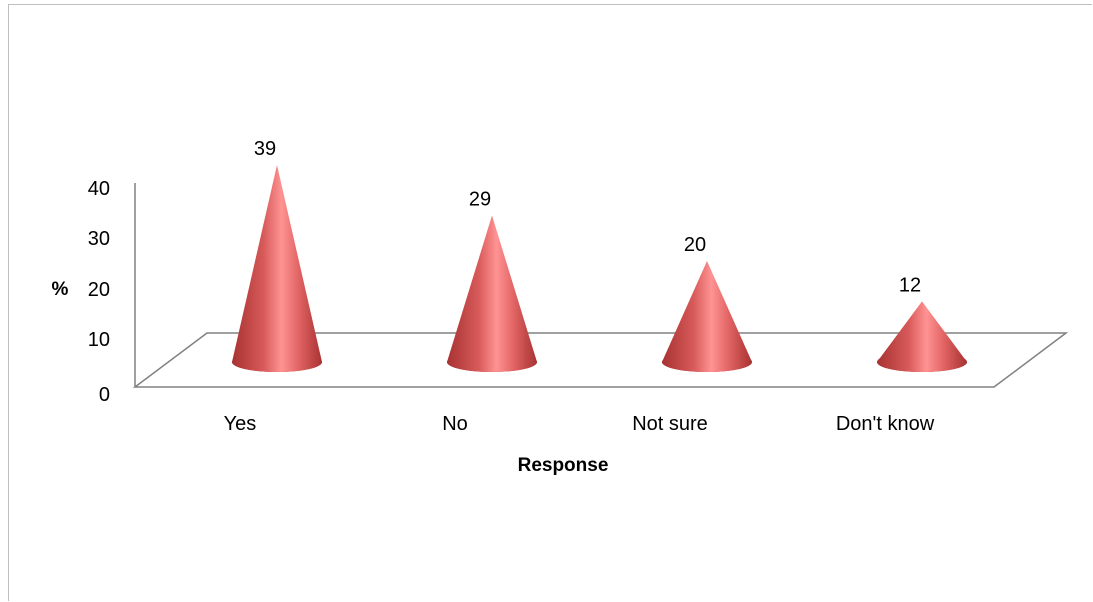 The width and height of the screenshot is (1093, 602). Describe the element at coordinates (455, 424) in the screenshot. I see `x-category-label: No` at that location.